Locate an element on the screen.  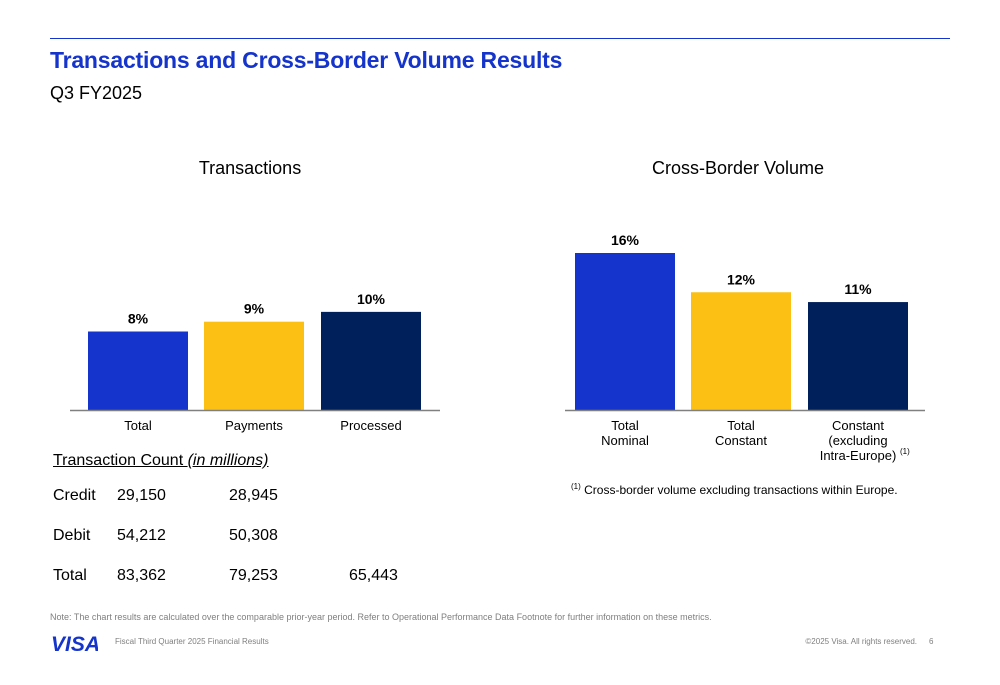
count-processed-2: 65,443 is located at coordinates (373, 575).